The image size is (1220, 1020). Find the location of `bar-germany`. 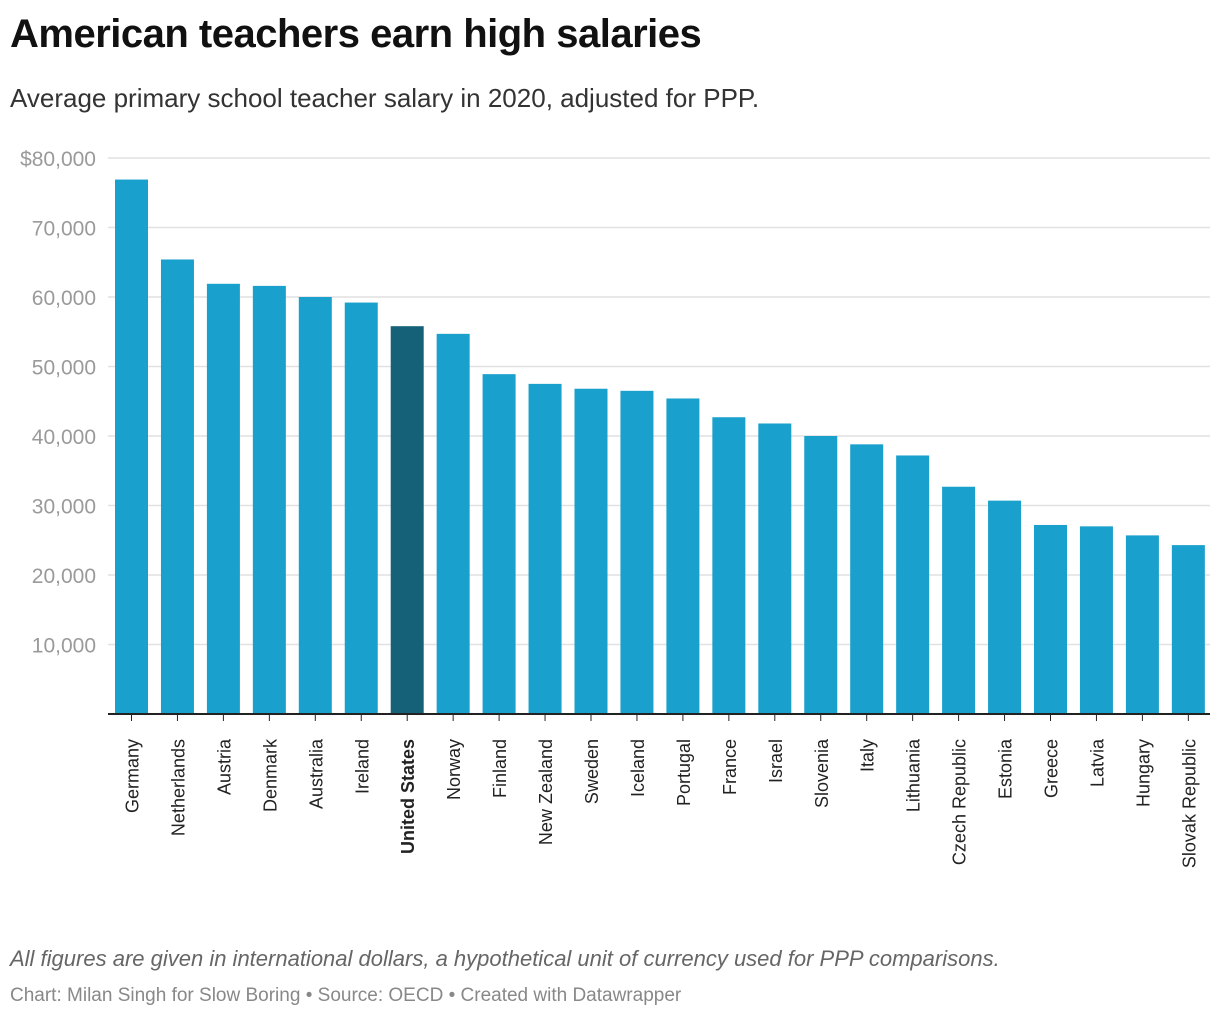

bar-germany is located at coordinates (131, 447).